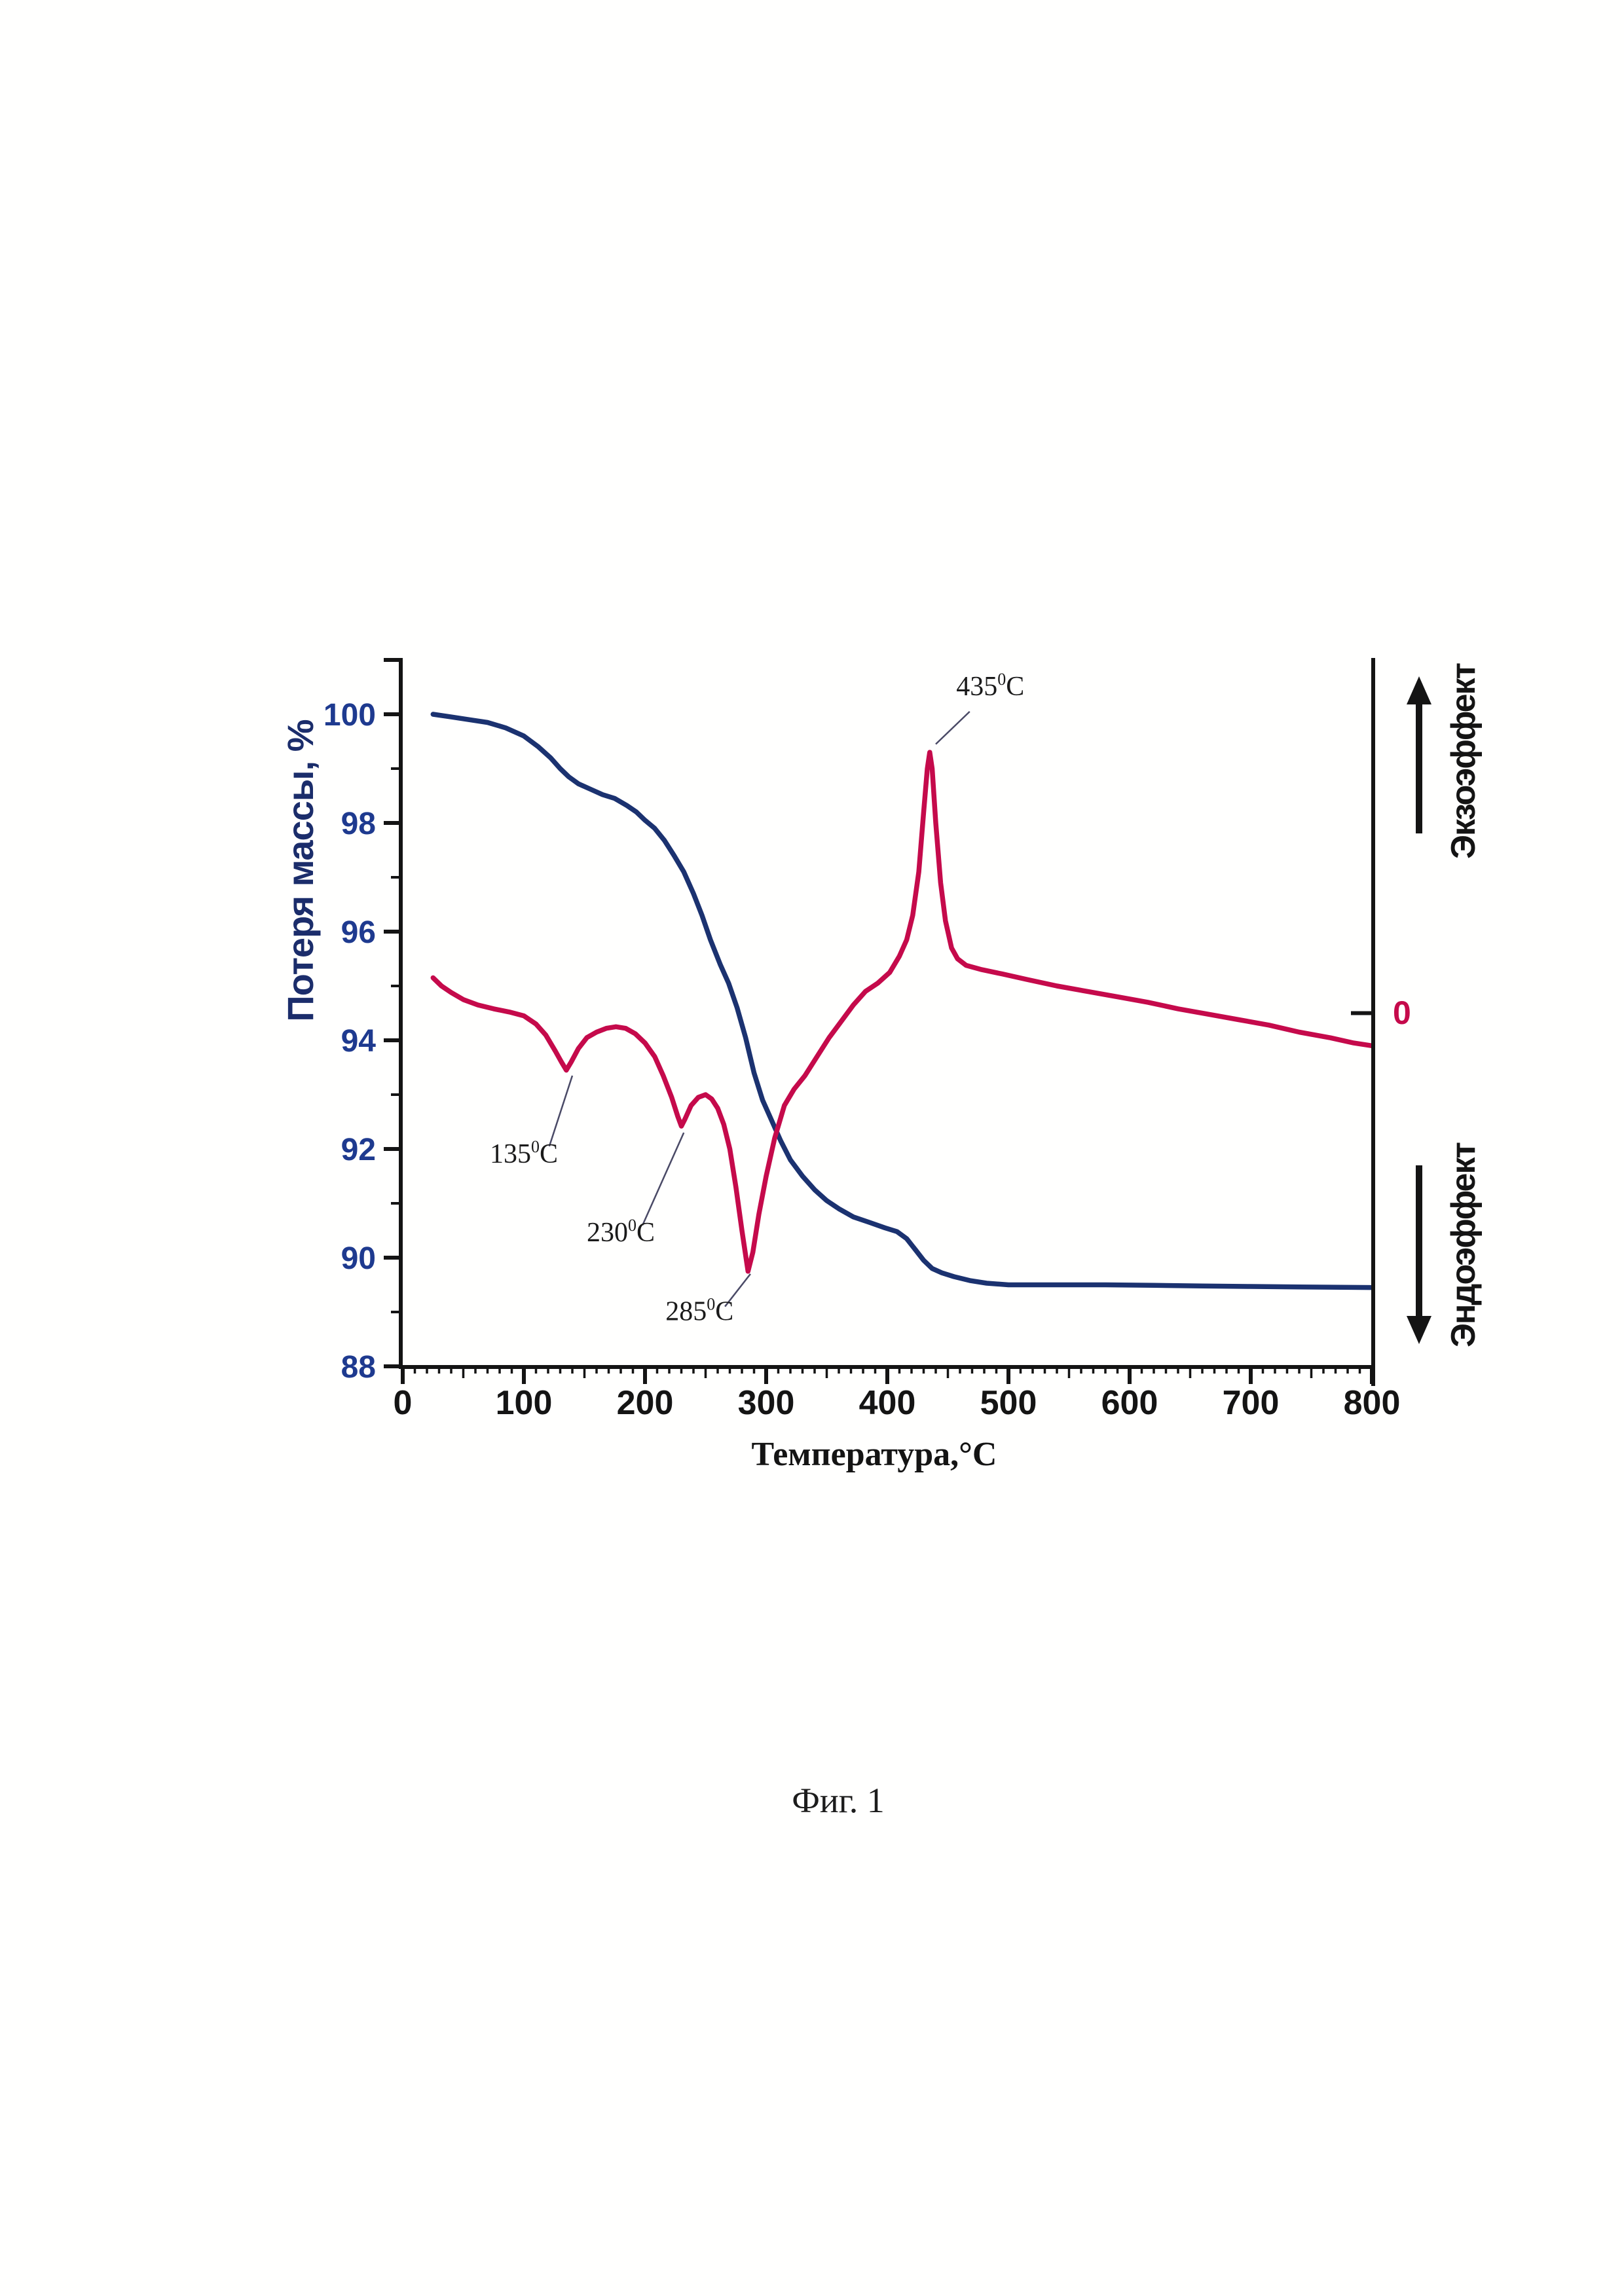 The height and width of the screenshot is (2296, 1624). Describe the element at coordinates (362, 1021) in the screenshot. I see `y-axis-ticks: 100 98 96 94 92 90 88` at that location.